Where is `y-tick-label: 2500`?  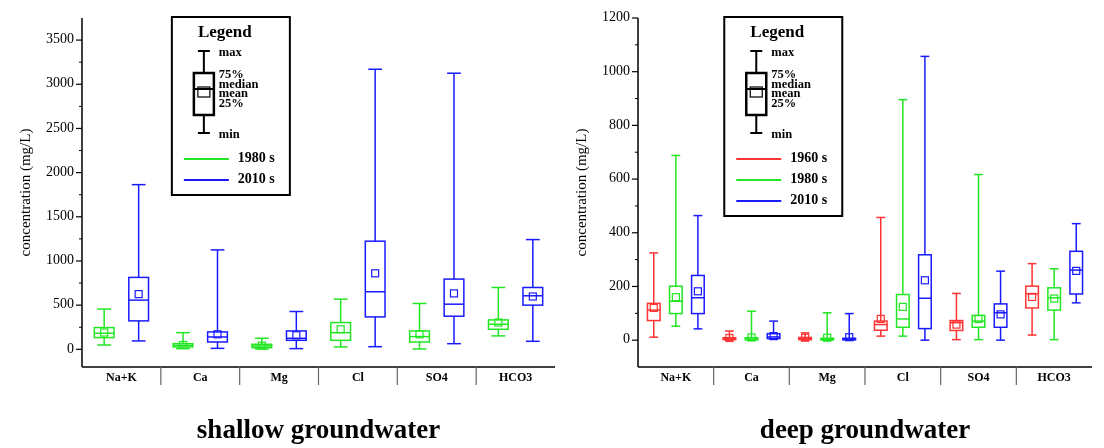 y-tick-label: 2500 is located at coordinates (60, 127).